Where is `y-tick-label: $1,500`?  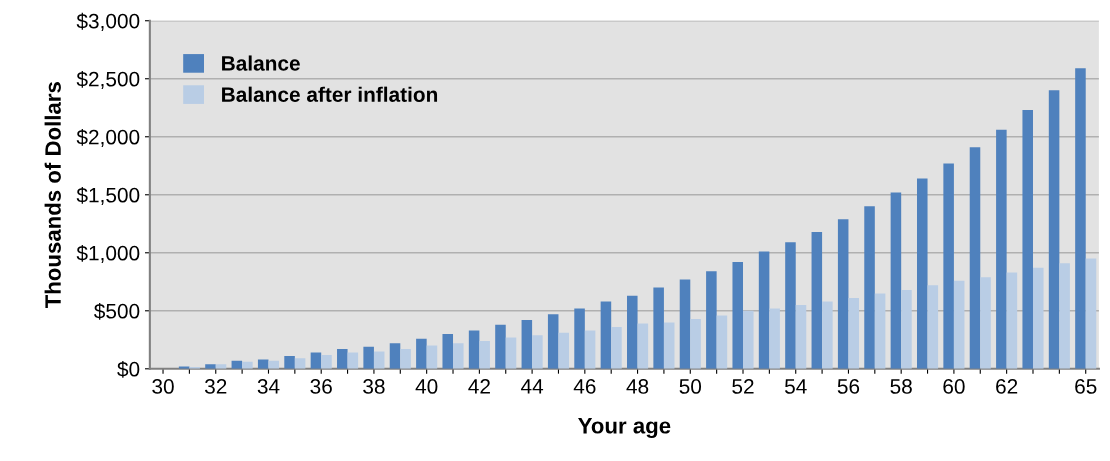
y-tick-label: $1,500 is located at coordinates (108, 195).